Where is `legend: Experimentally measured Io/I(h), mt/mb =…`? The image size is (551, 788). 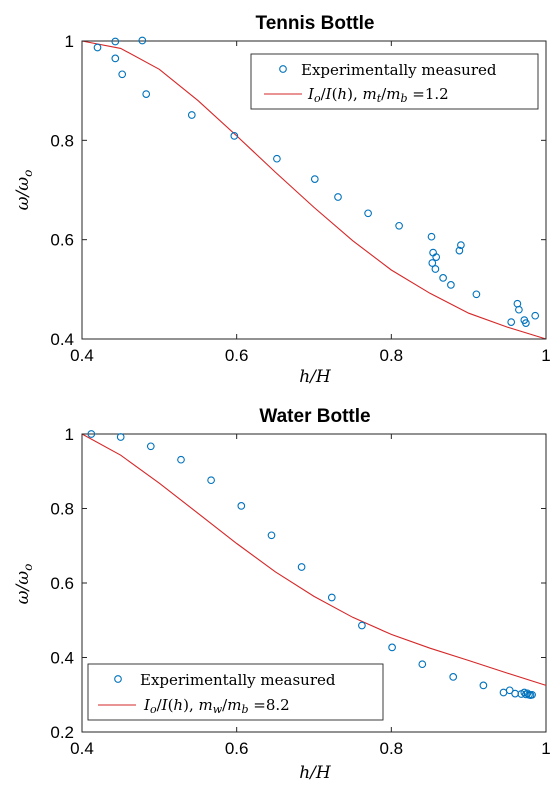
legend: Experimentally measured Io/I(h), mt/mb =… is located at coordinates (394, 81).